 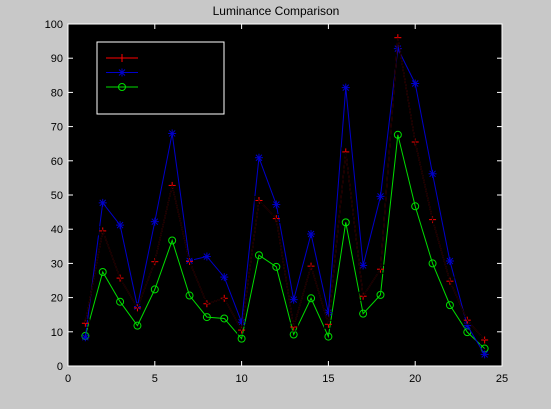 What do you see at coordinates (122, 101) in the screenshot?
I see `legend-marker-sr-output` at bounding box center [122, 101].